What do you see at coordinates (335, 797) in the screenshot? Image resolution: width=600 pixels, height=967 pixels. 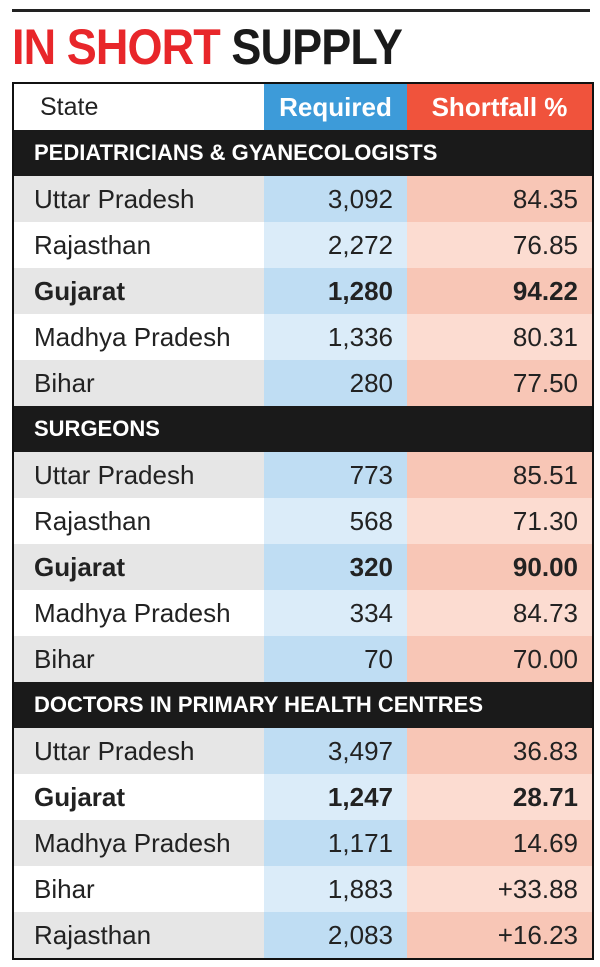 I see `required-cell: 1,247` at bounding box center [335, 797].